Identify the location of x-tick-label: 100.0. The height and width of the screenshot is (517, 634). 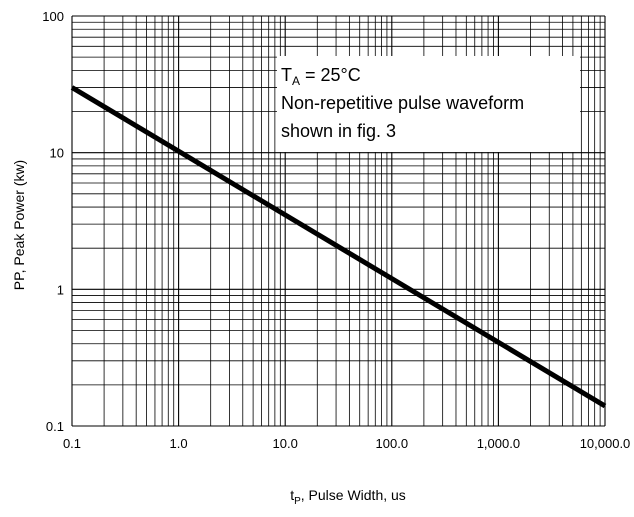
(392, 443).